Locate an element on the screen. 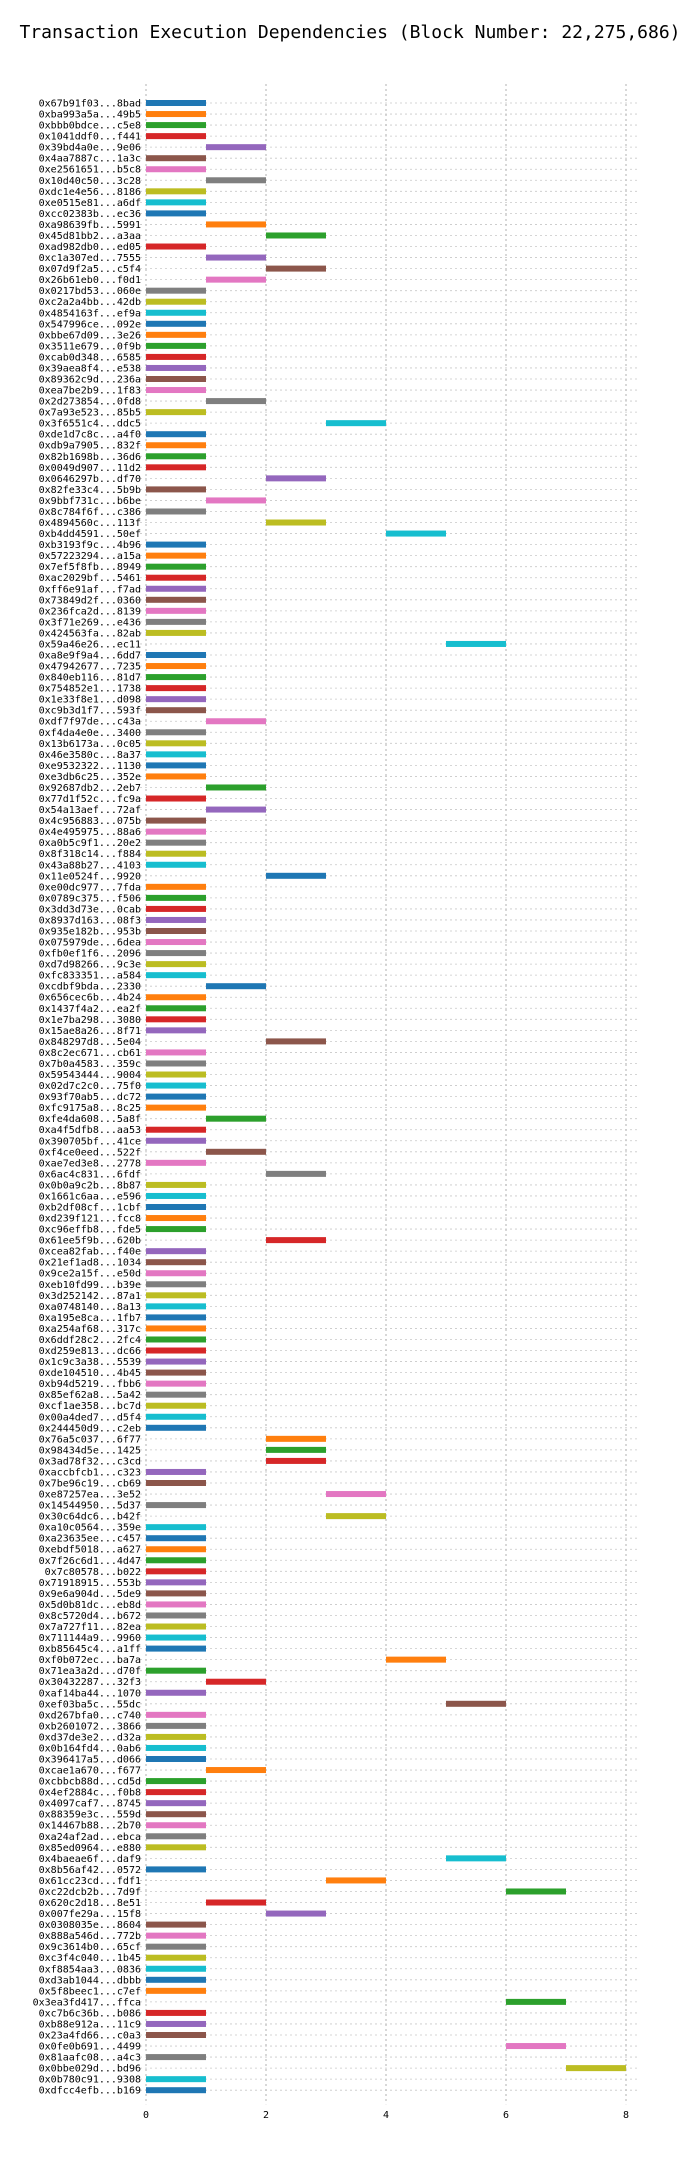 Image resolution: width=700 pixels, height=2172 pixels. y-tick-label: 0x46e3580c...8a37 is located at coordinates (90, 755).